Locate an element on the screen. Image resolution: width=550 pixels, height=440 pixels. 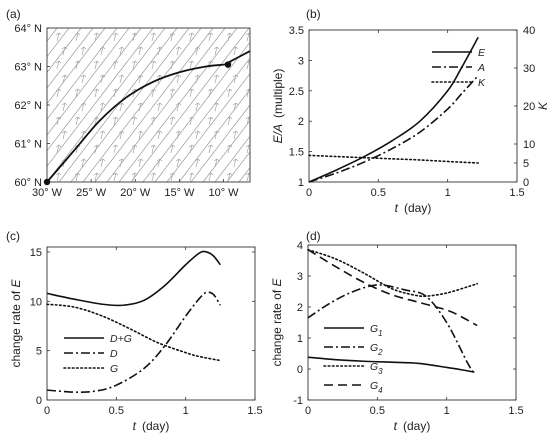
y-axis-right-label: K is located at coordinates (543, 105).